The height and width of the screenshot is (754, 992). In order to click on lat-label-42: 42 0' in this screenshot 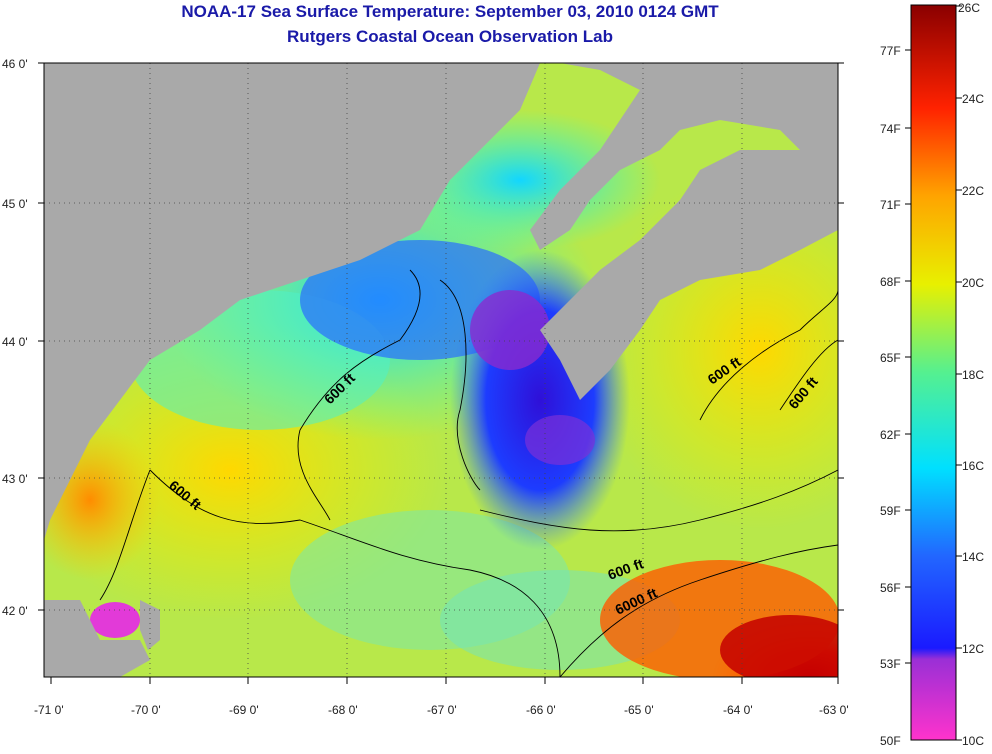, I will do `click(15, 611)`.